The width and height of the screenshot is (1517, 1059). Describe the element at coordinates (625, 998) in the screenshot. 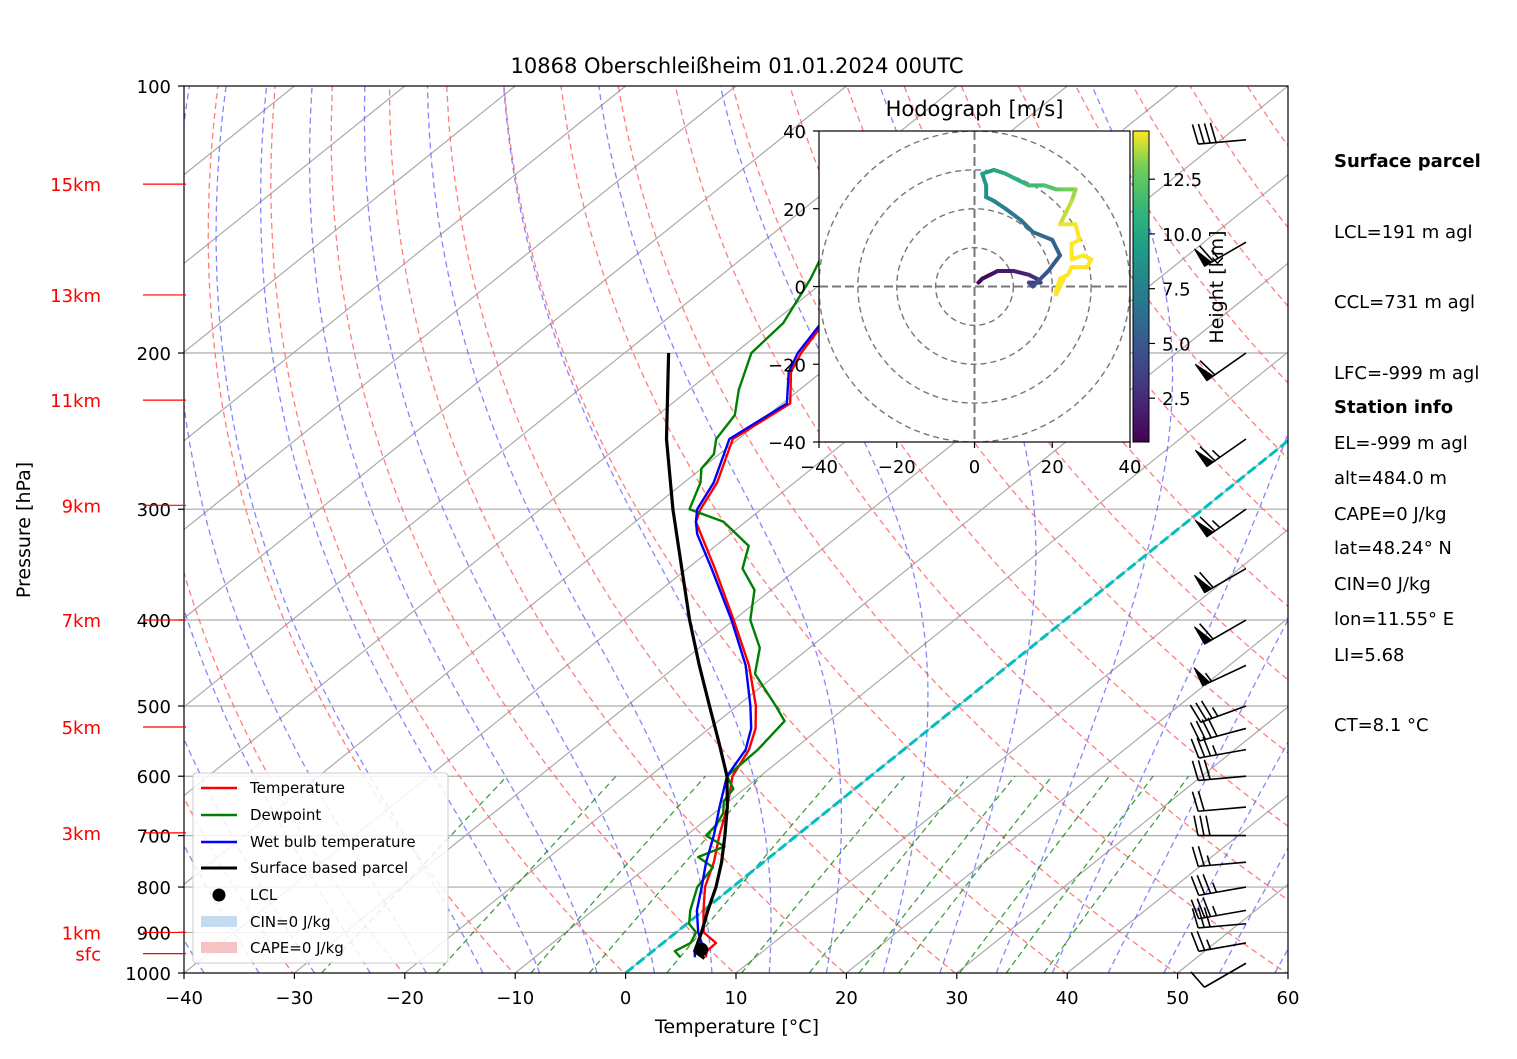

I see `x-tick-label: 0` at that location.